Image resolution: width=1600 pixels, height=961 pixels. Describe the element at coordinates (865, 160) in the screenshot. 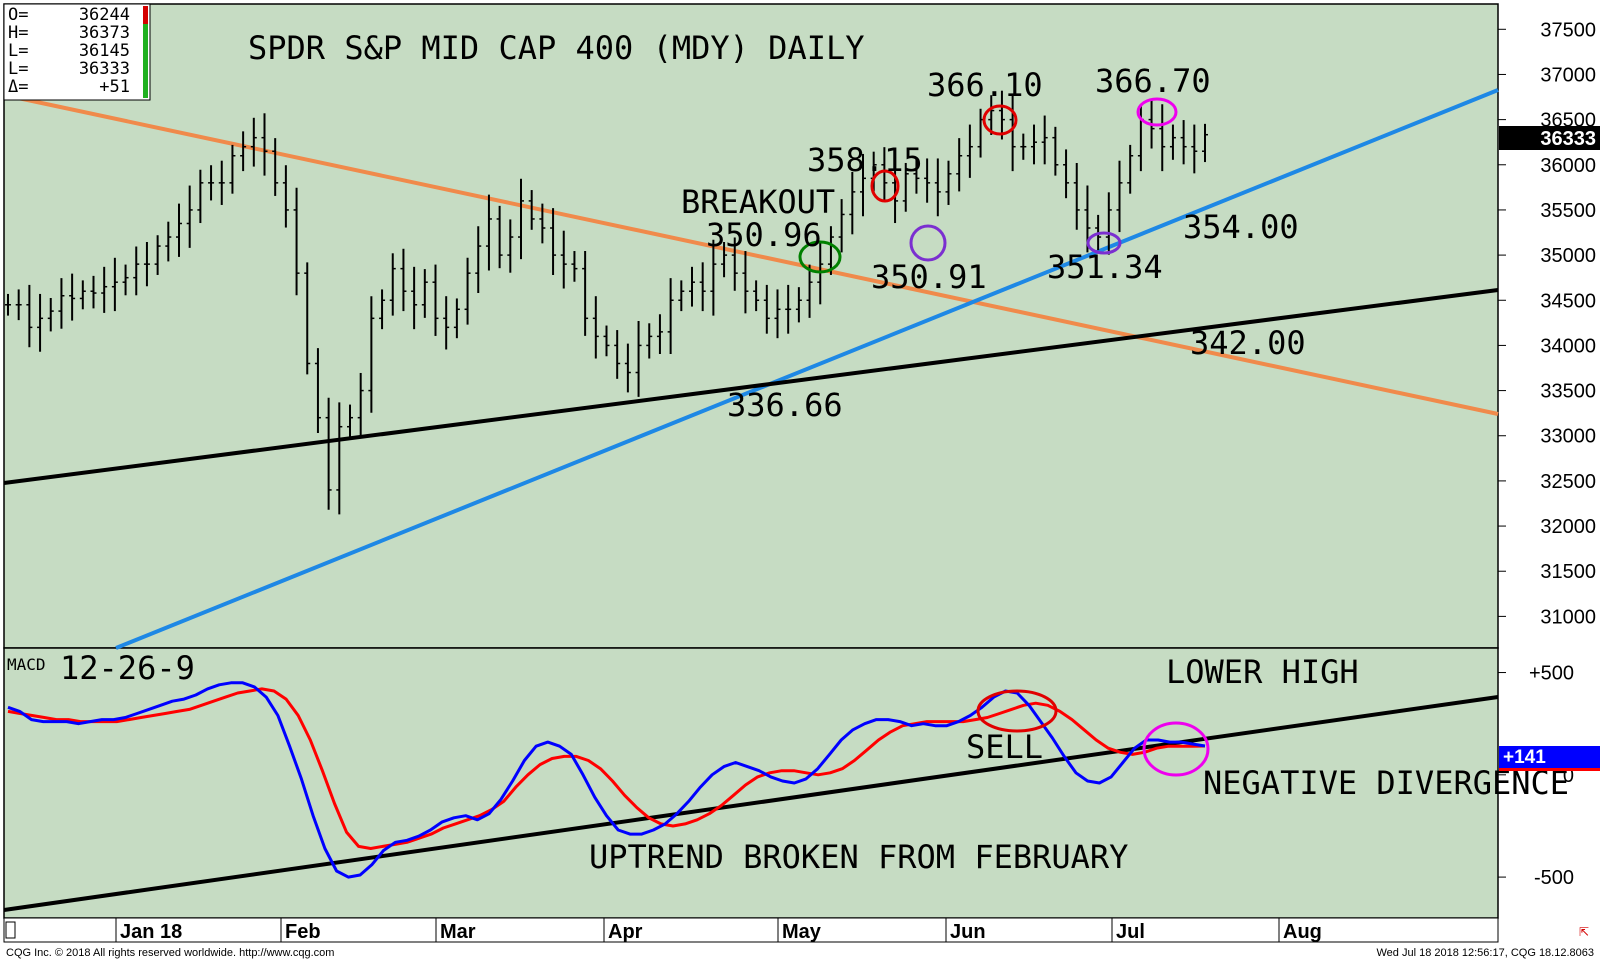

I see `annotation-358-15: 358.15` at that location.